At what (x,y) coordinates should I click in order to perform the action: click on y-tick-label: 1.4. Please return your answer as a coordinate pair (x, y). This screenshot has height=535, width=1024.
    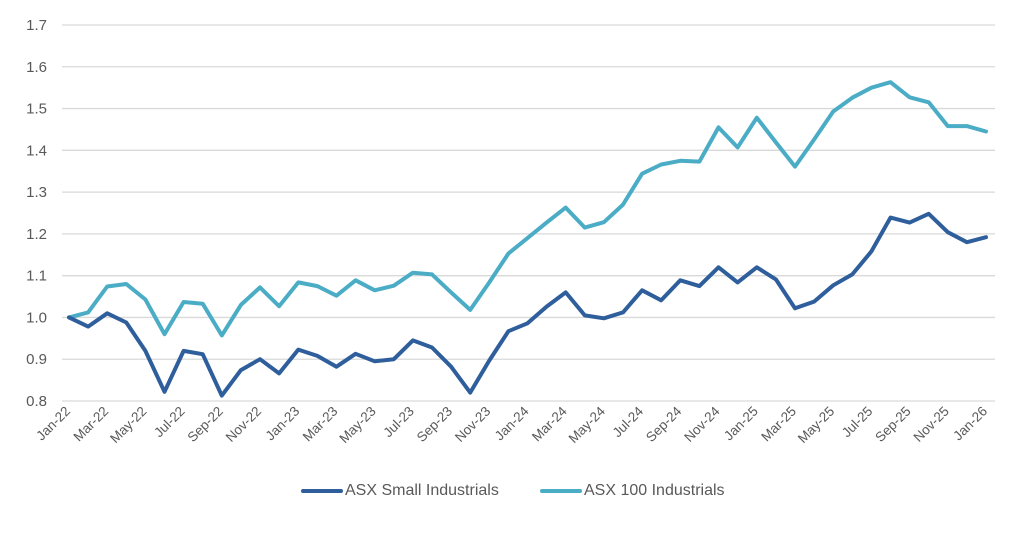
    Looking at the image, I should click on (36, 150).